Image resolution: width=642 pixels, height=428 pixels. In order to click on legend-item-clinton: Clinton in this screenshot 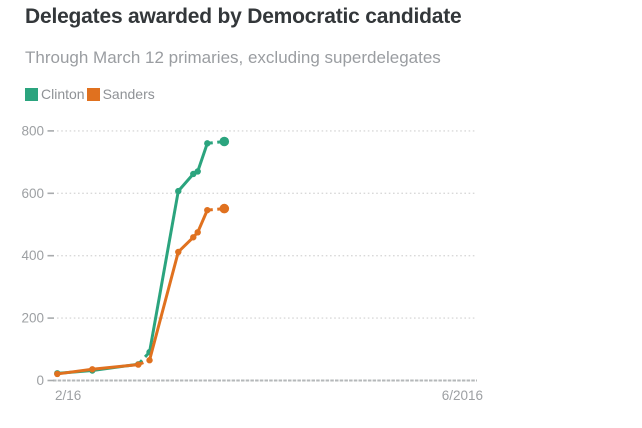, I will do `click(55, 94)`.